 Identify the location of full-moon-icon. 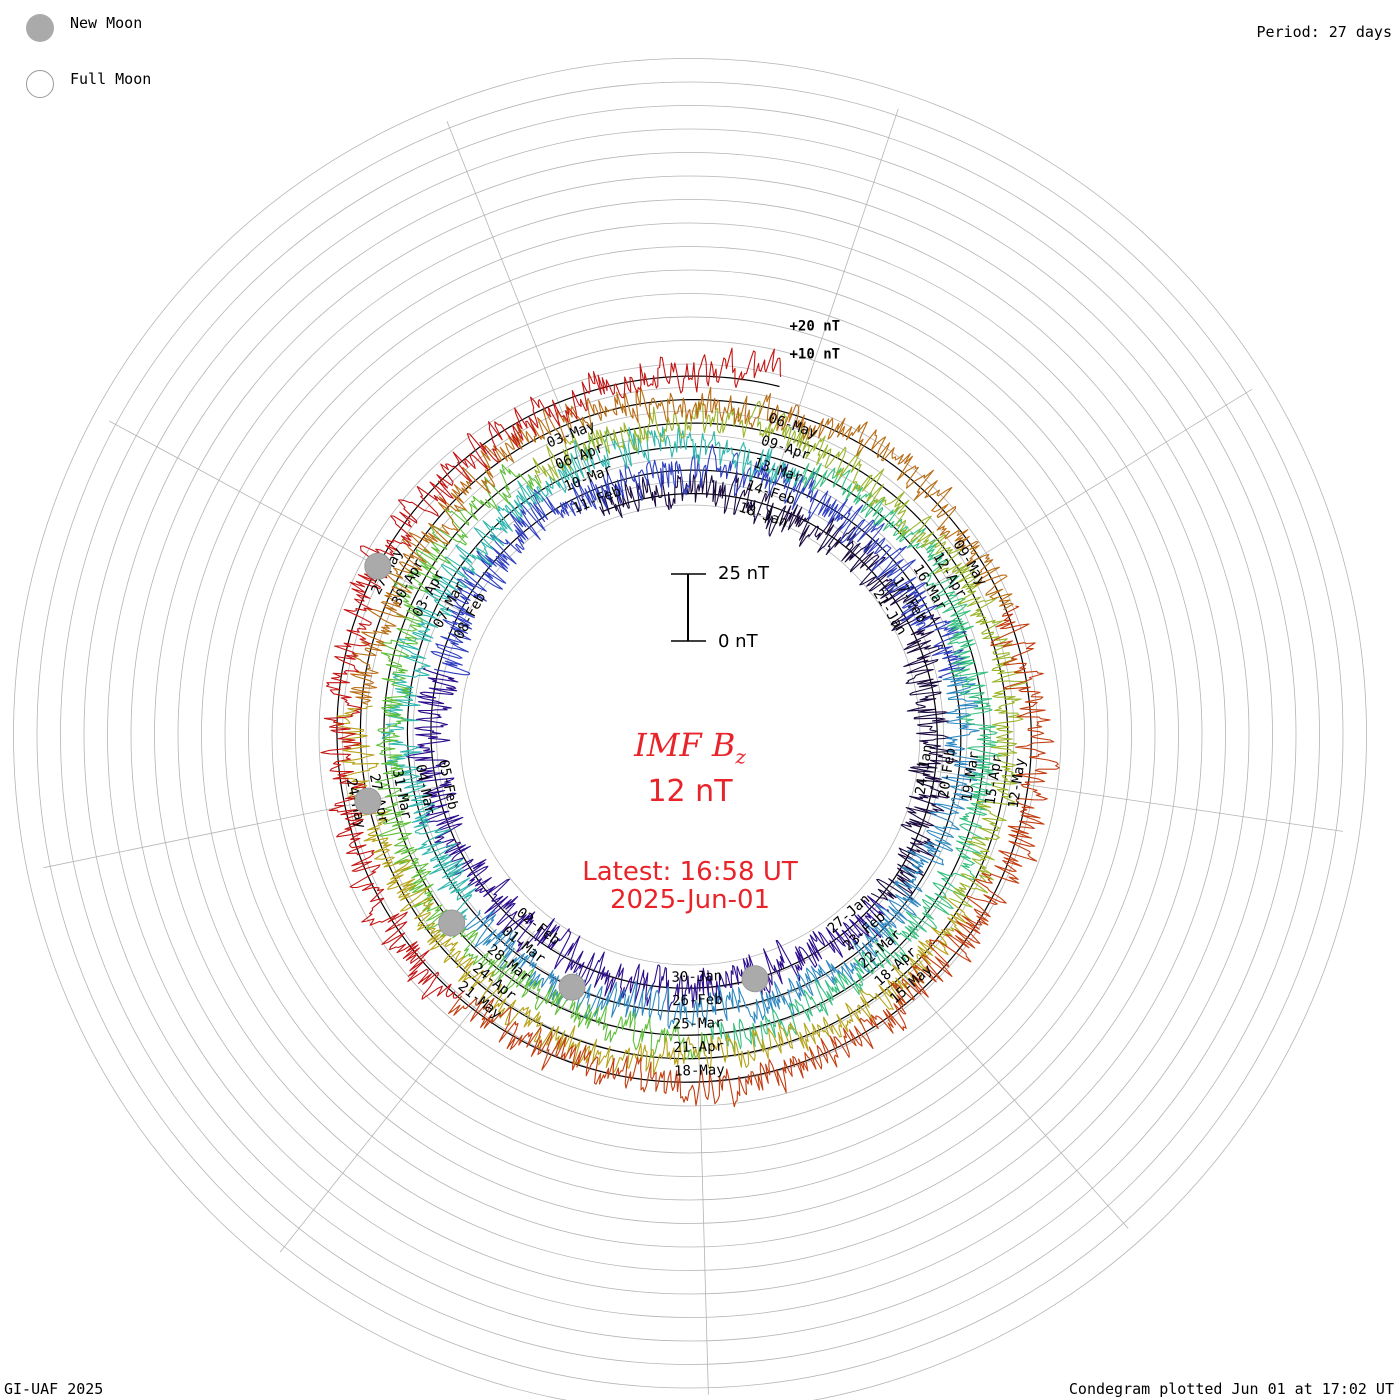
(40, 84).